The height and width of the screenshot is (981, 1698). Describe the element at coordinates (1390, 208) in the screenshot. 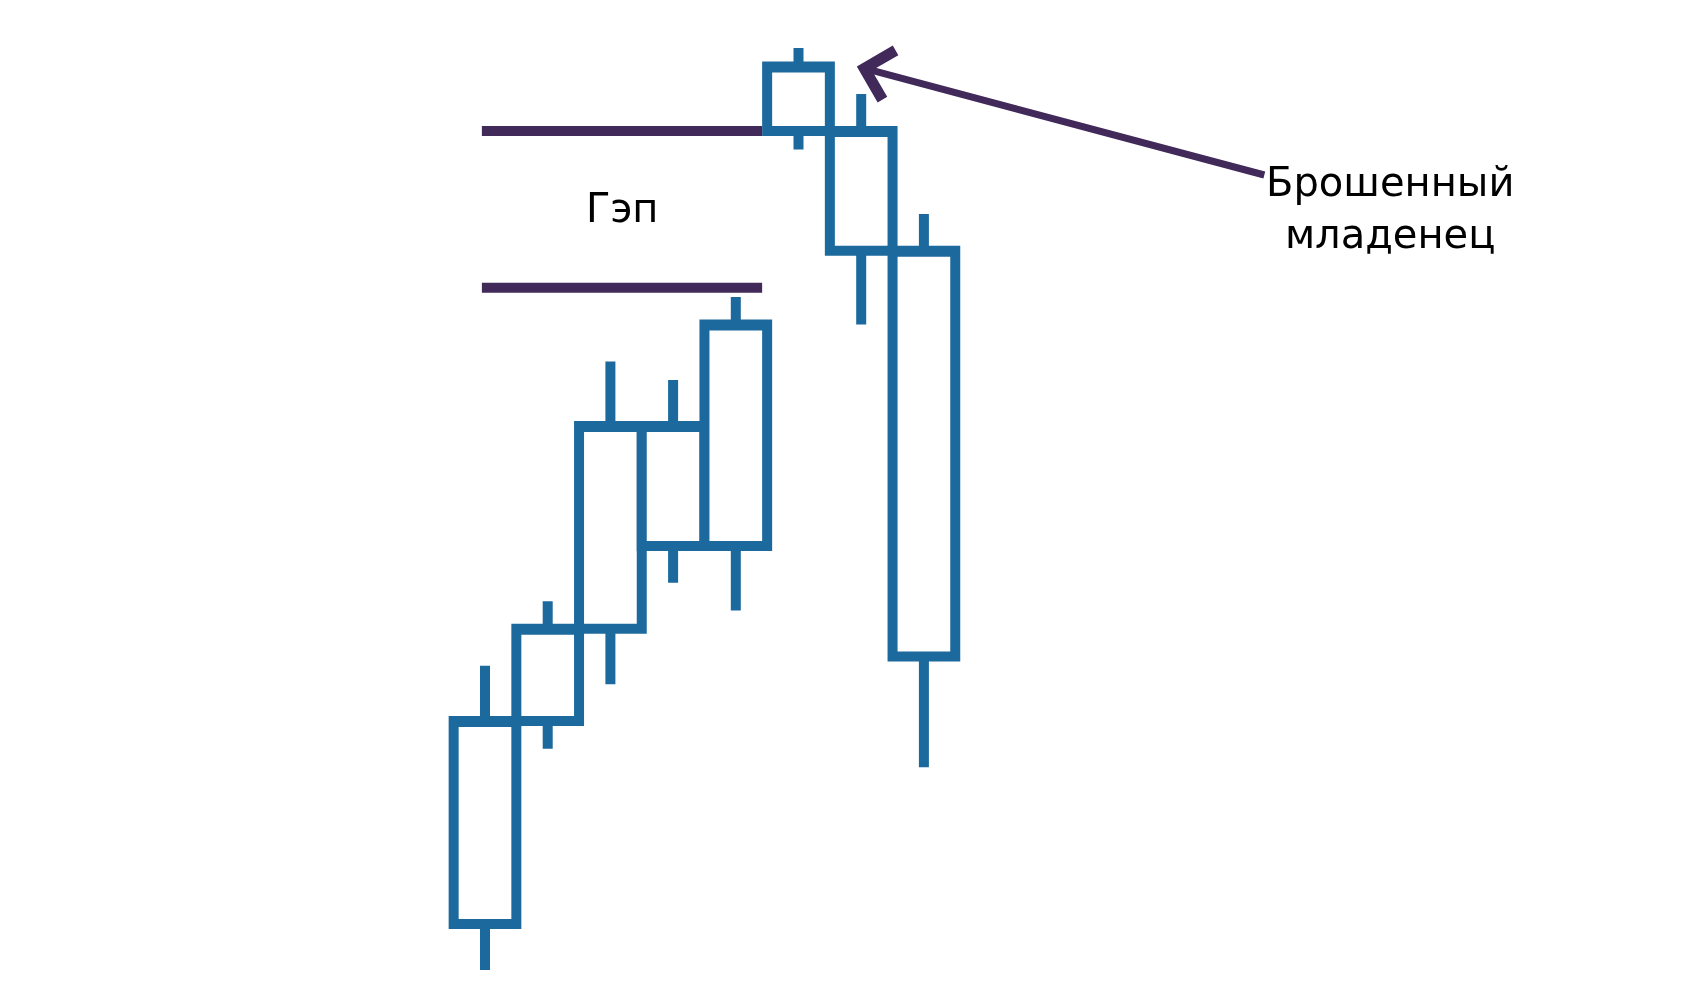

I see `text: Брошенный младенец` at that location.